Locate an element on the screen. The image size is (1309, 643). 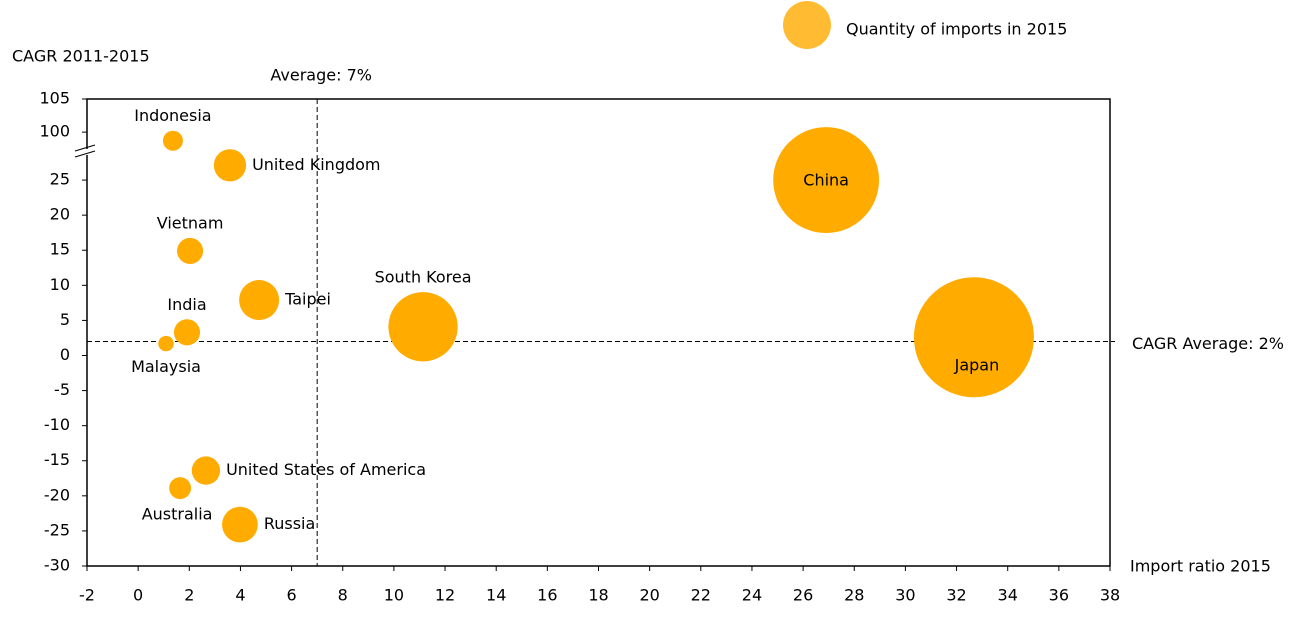
x-tick-label: 32 is located at coordinates (956, 595).